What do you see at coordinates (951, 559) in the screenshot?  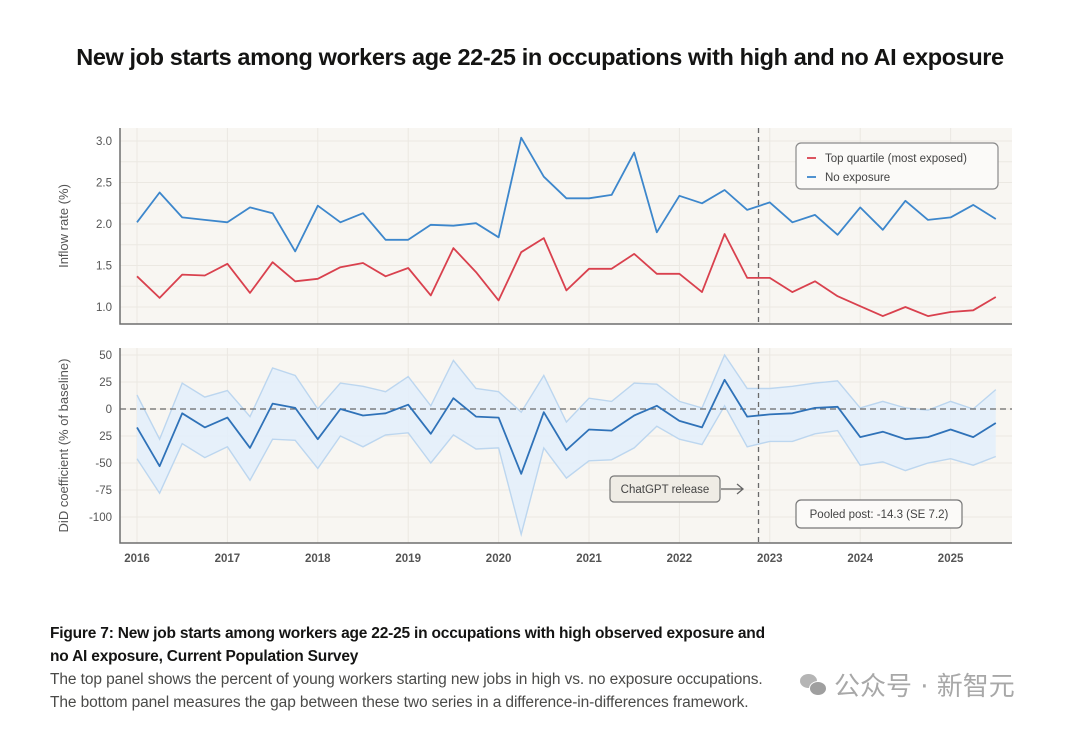 I see `x-tick-label: 2025` at bounding box center [951, 559].